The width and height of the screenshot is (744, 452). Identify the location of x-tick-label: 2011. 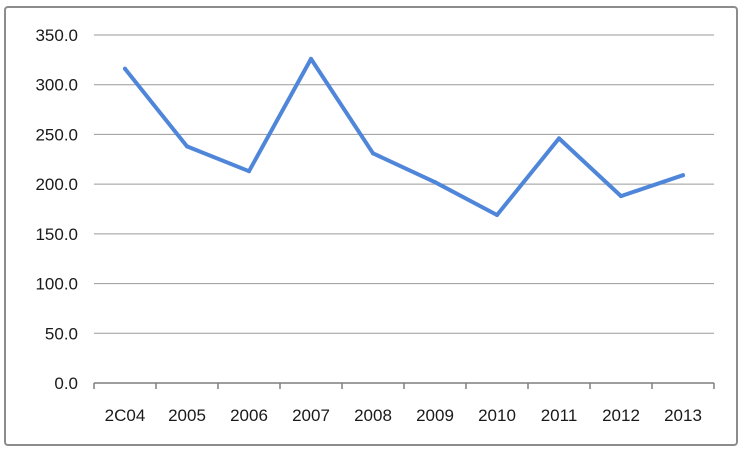
(559, 415).